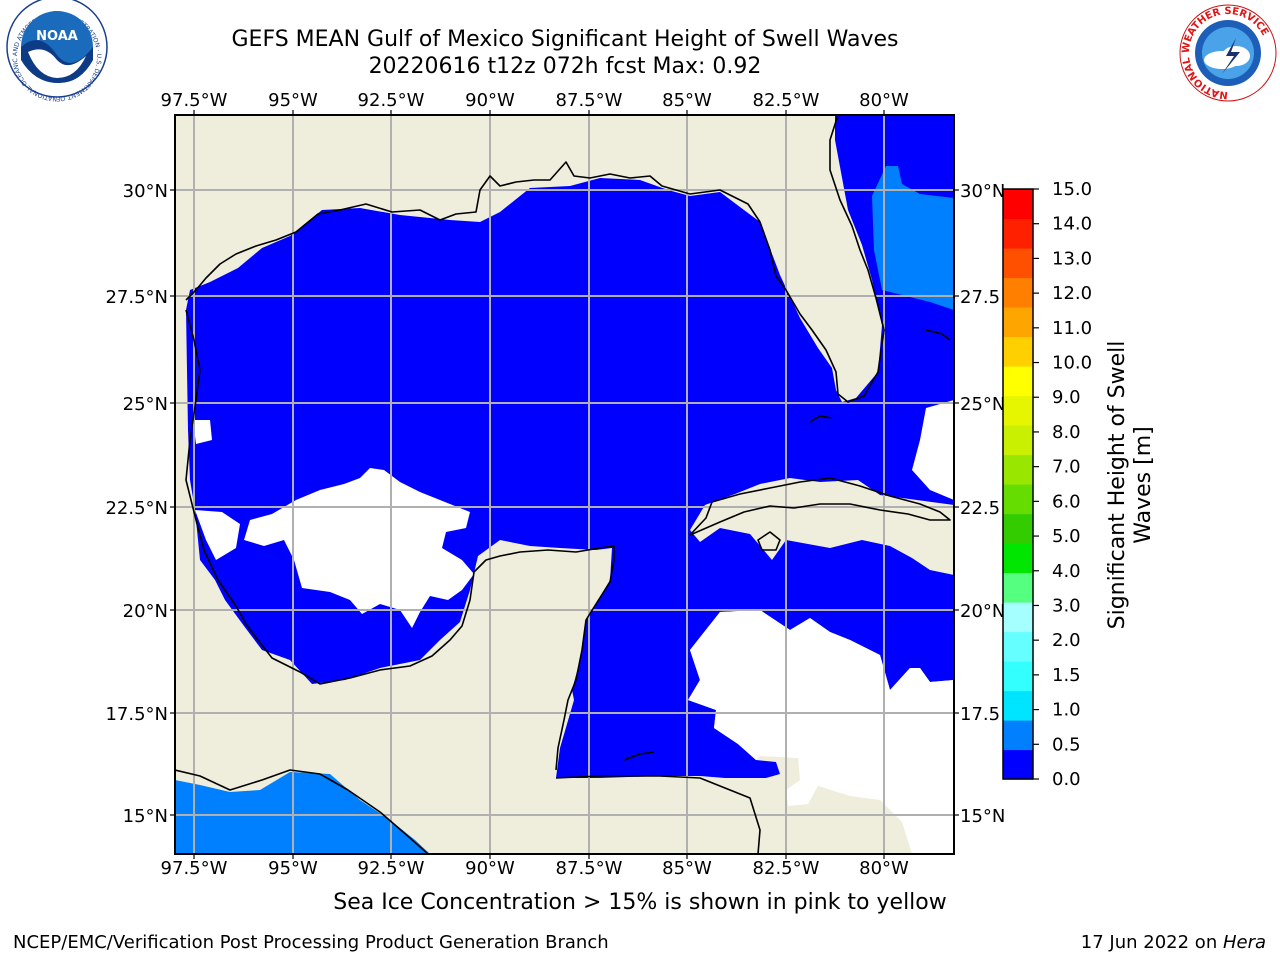 This screenshot has width=1280, height=960. What do you see at coordinates (980, 714) in the screenshot?
I see `lat-label: 17.5` at bounding box center [980, 714].